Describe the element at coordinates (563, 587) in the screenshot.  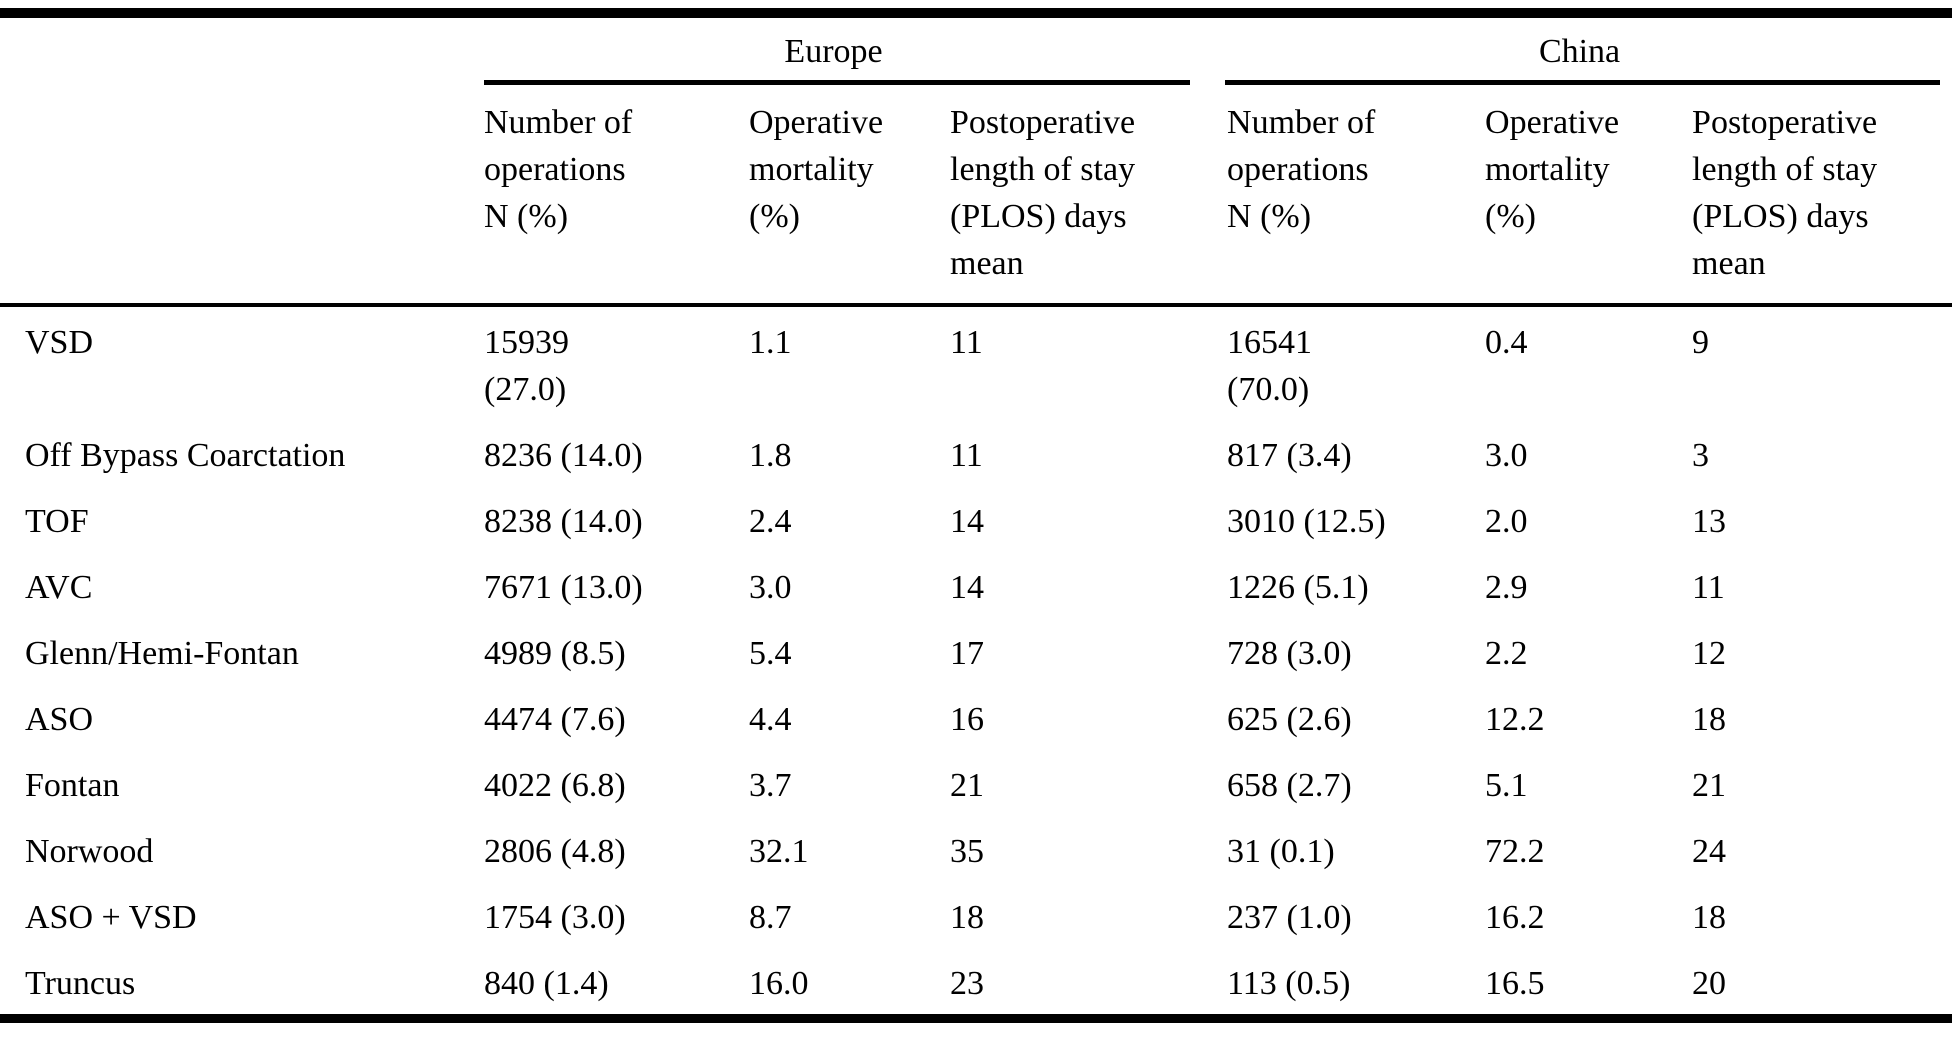
I see `cell-europe-number-of-operations: 7671 (13.0)` at that location.